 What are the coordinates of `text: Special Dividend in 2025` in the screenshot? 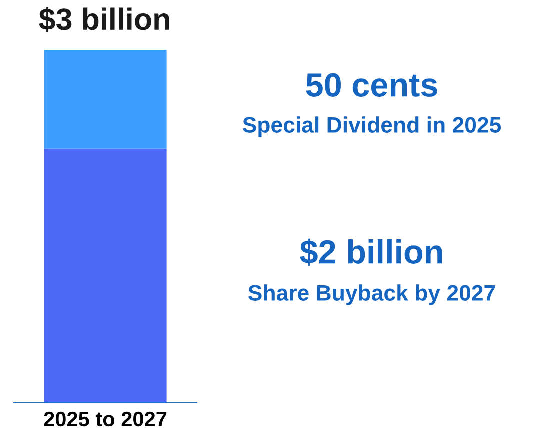 It's located at (372, 127).